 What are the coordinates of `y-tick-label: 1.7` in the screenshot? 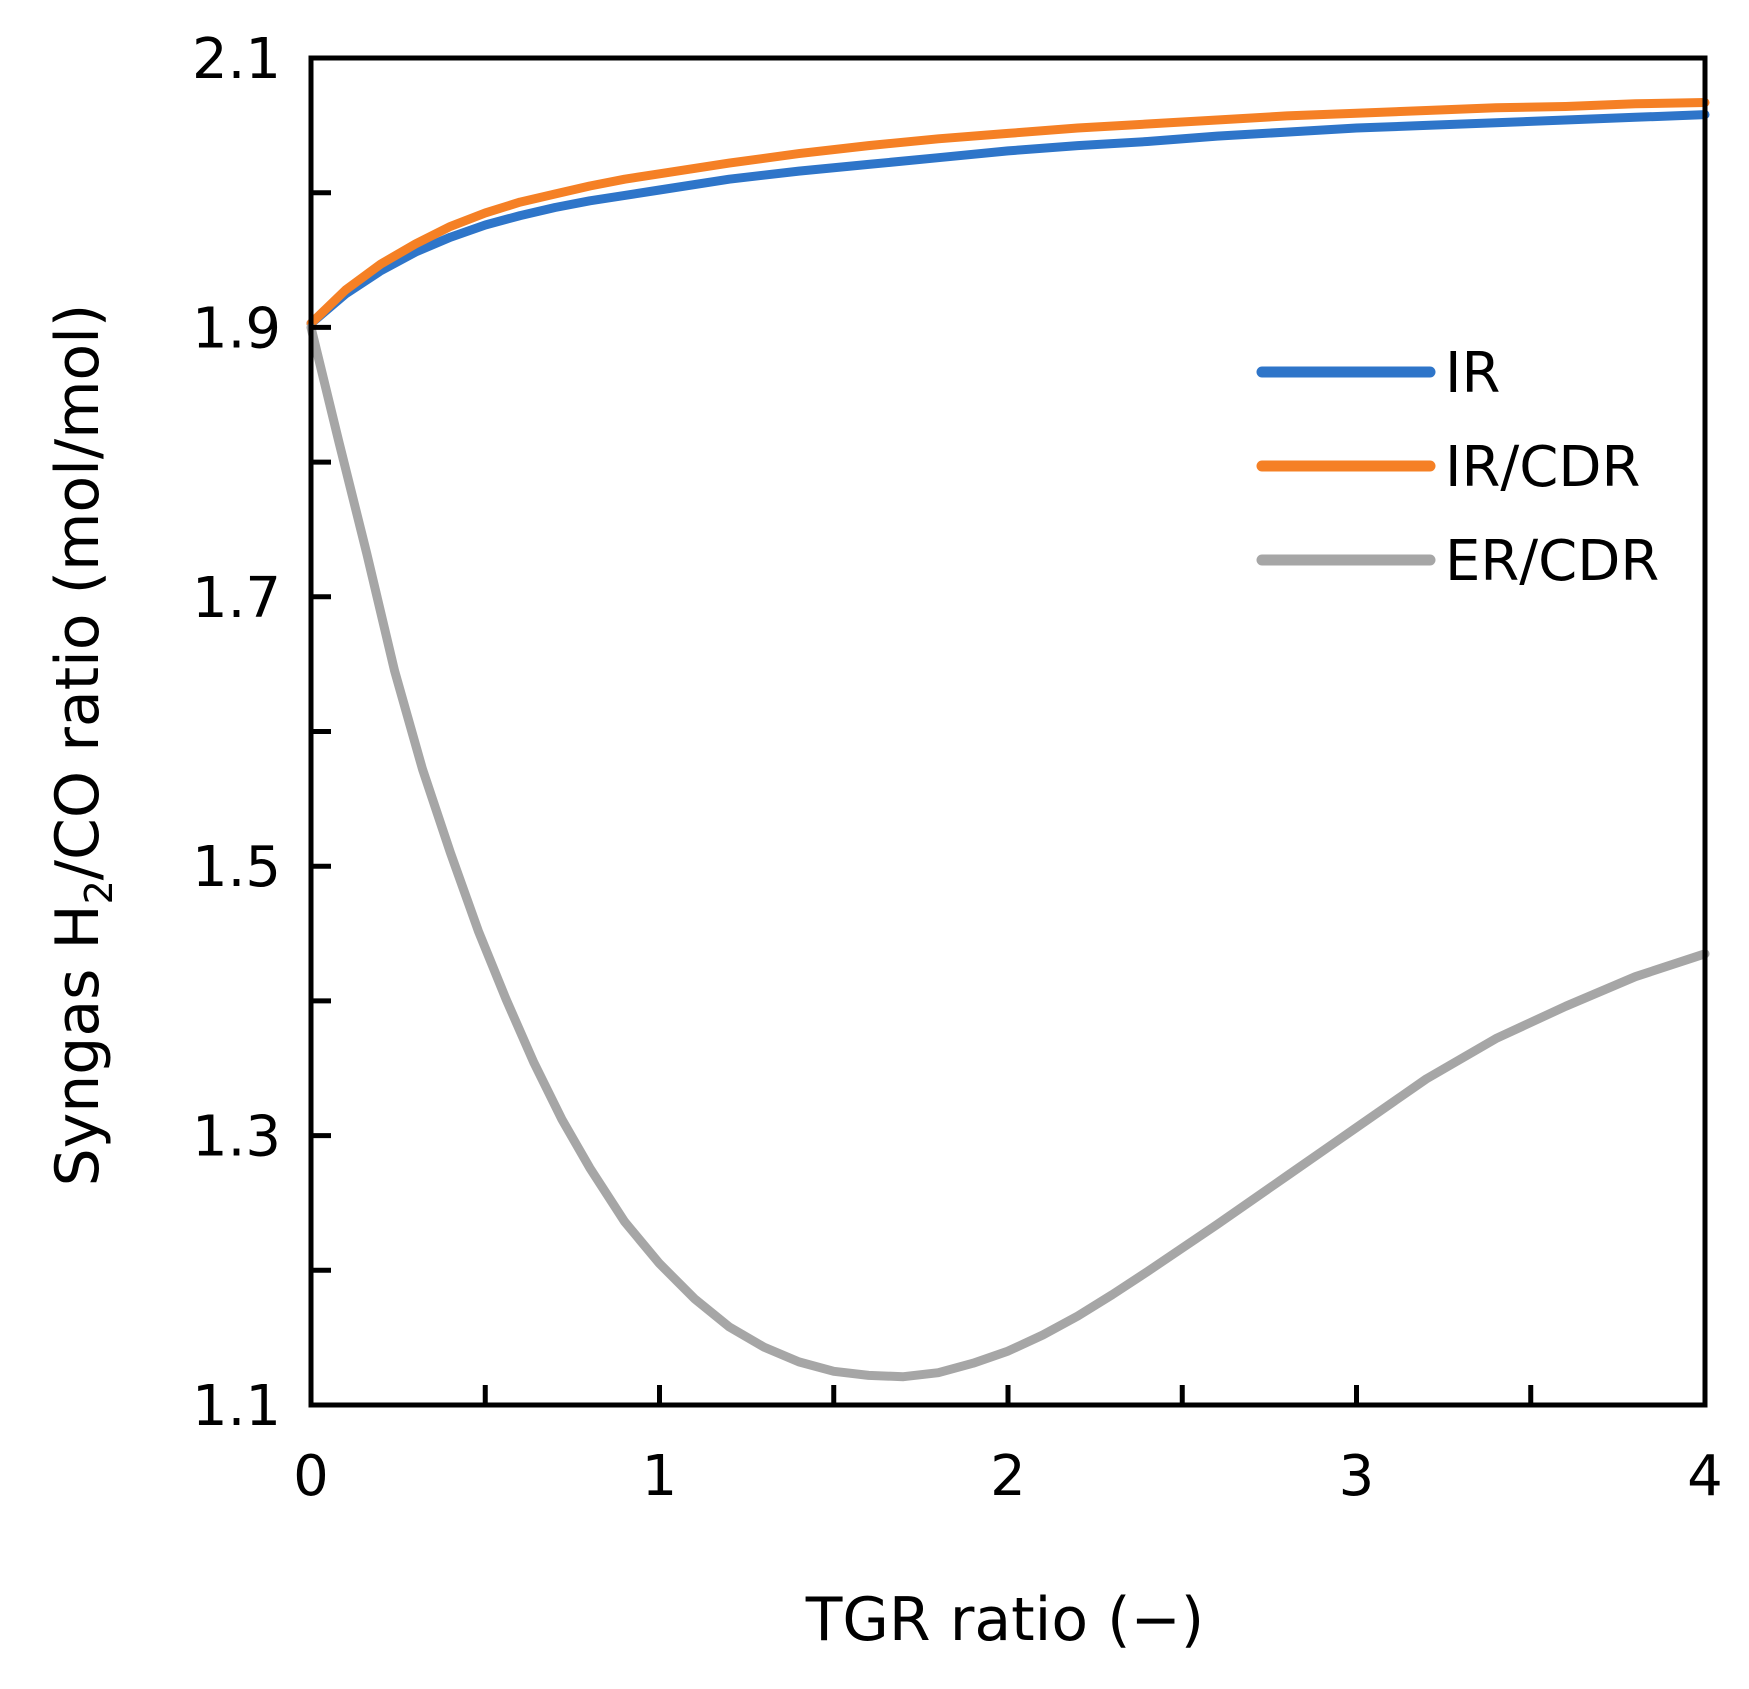 It's located at (236, 598).